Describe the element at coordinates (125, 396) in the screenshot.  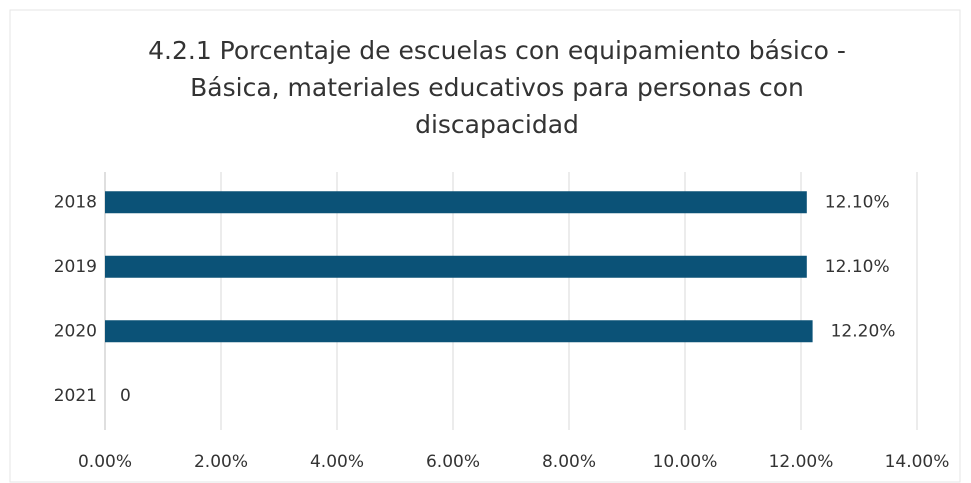
I see `data-label: 0` at that location.